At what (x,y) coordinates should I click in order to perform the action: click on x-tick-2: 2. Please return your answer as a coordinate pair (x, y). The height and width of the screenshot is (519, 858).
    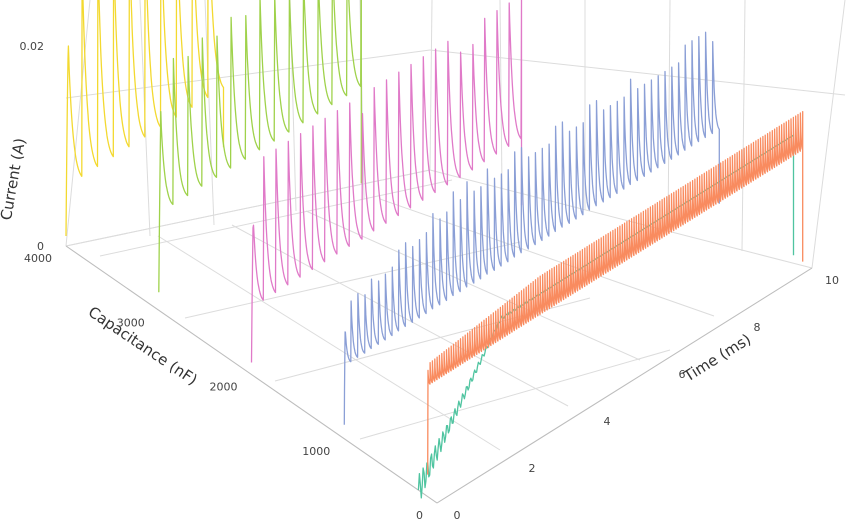
    Looking at the image, I should click on (532, 468).